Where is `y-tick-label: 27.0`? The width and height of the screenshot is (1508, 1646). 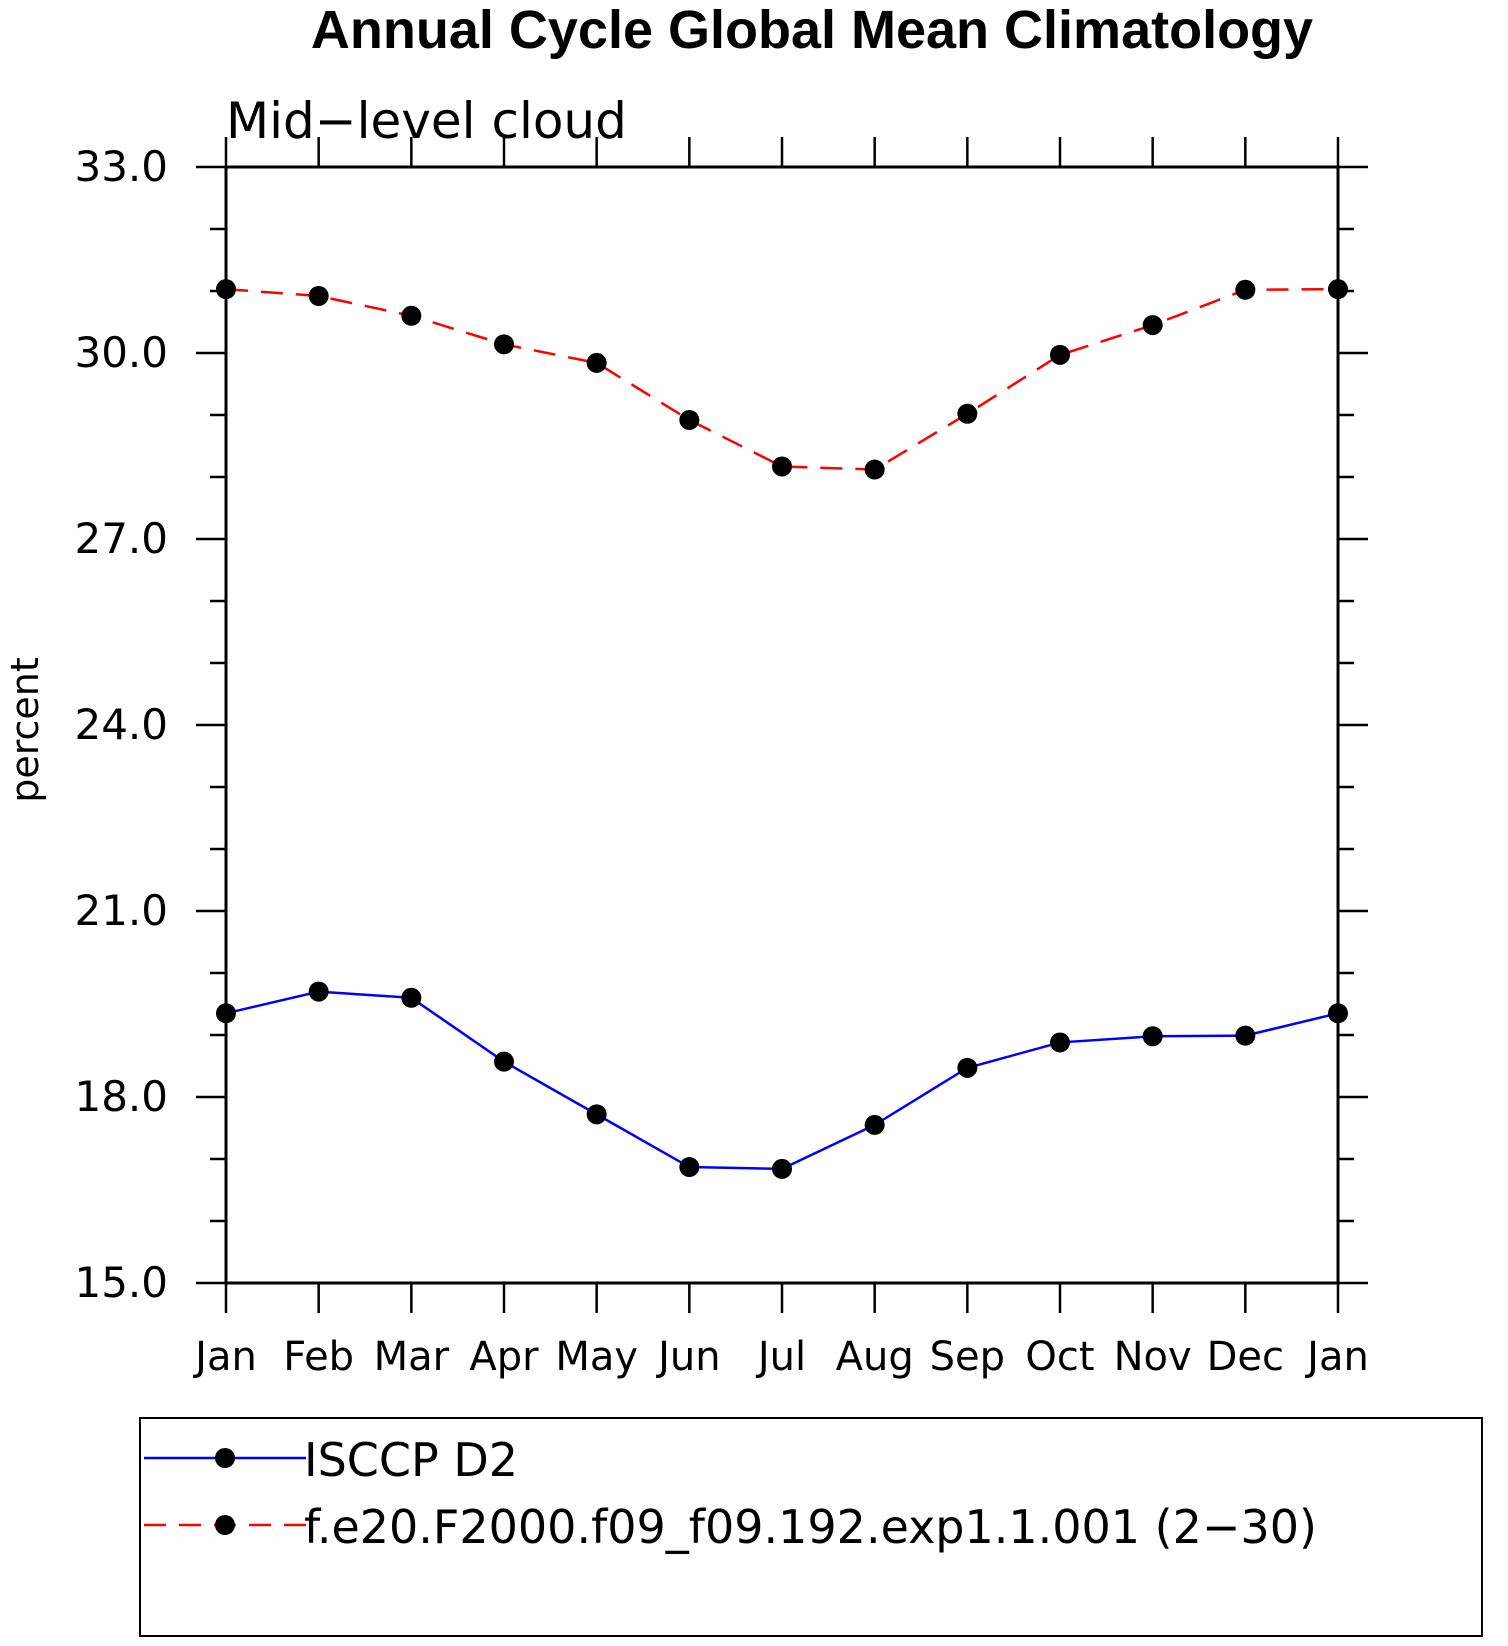
y-tick-label: 27.0 is located at coordinates (121, 538).